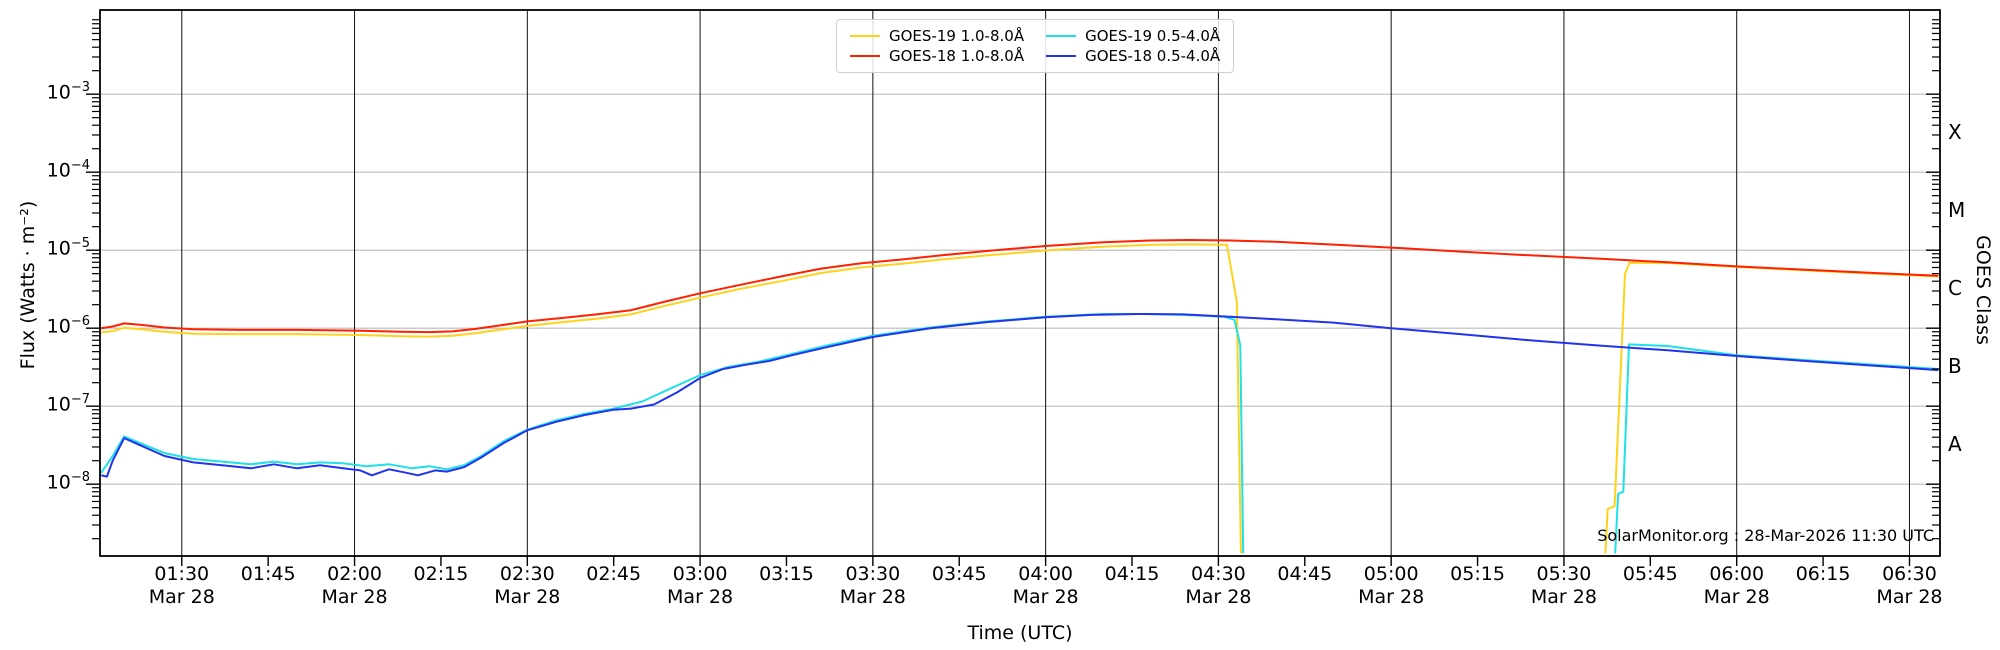  I want to click on x-tick-label: 02:15, so click(441, 574).